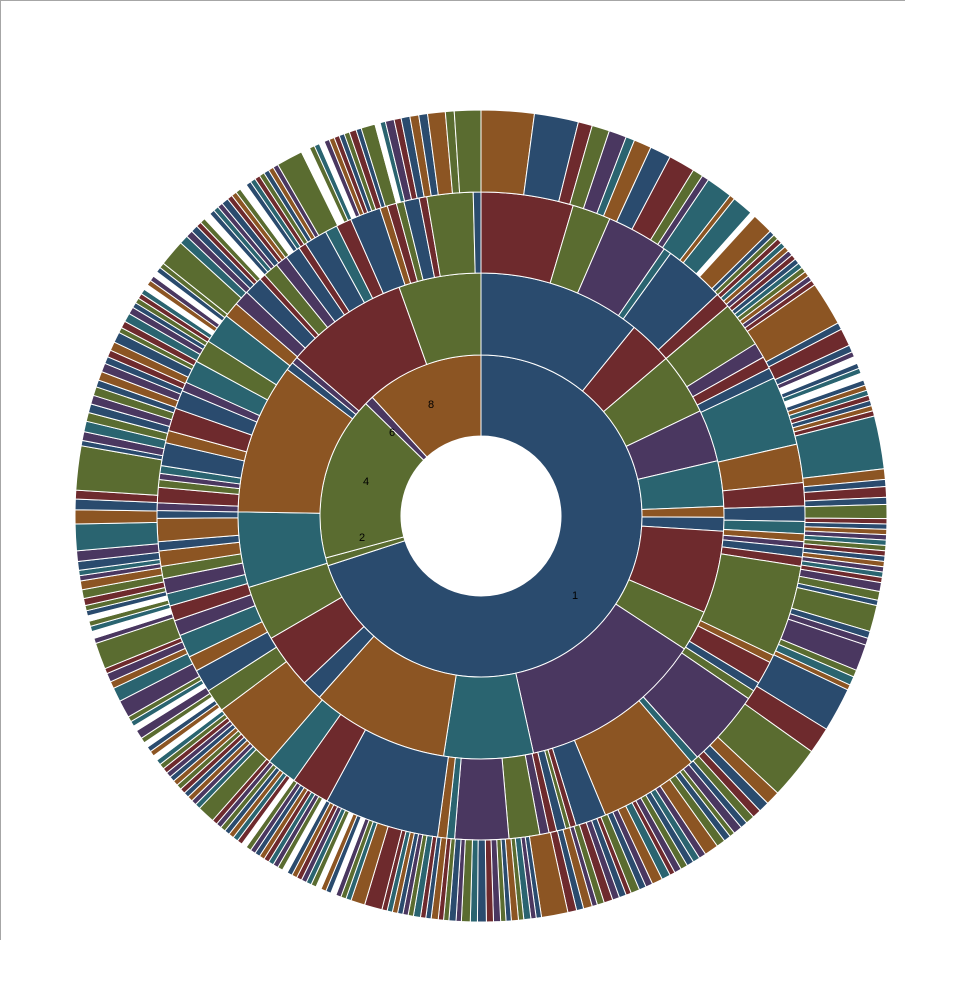 The image size is (971, 991). Describe the element at coordinates (392, 433) in the screenshot. I see `segment-label-6: 6` at that location.